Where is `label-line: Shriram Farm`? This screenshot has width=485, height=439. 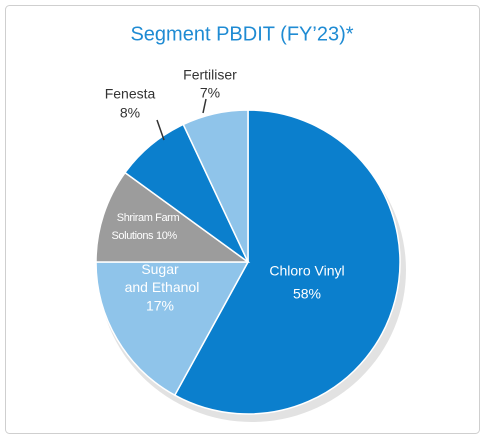
label-line: Shriram Farm is located at coordinates (148, 218).